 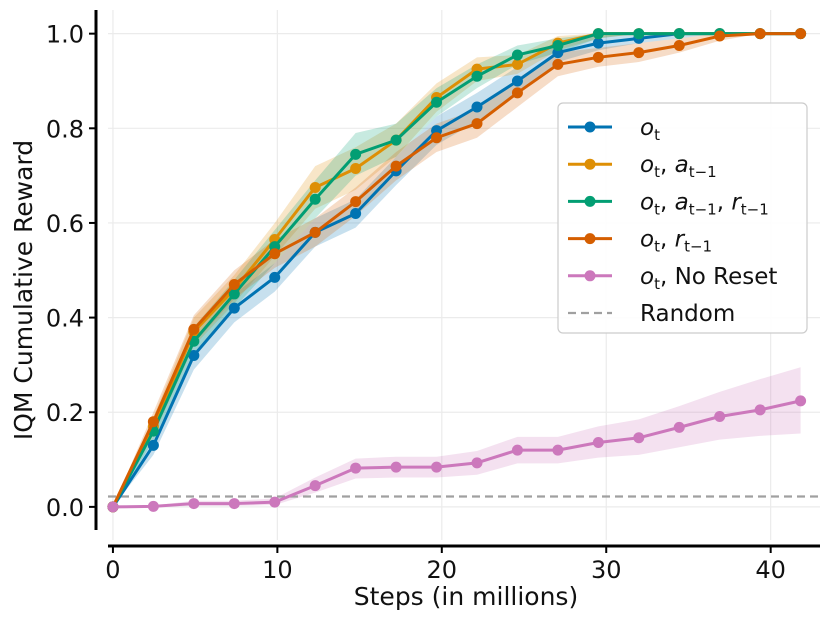 I want to click on y-tick-label: 0.4, so click(x=65, y=319).